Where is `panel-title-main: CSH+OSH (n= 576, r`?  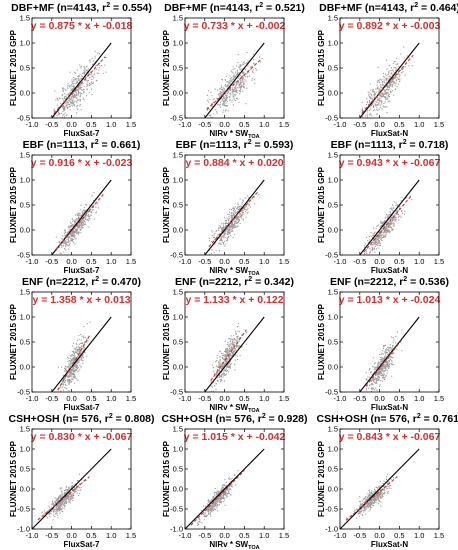 panel-title-main: CSH+OSH (n= 576, r is located at coordinates (58, 419).